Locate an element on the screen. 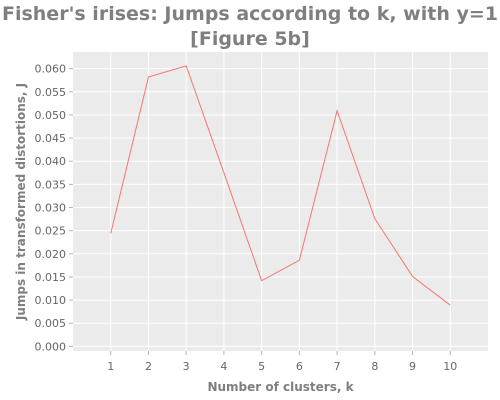  y-tick-label: 0.060 is located at coordinates (51, 69).